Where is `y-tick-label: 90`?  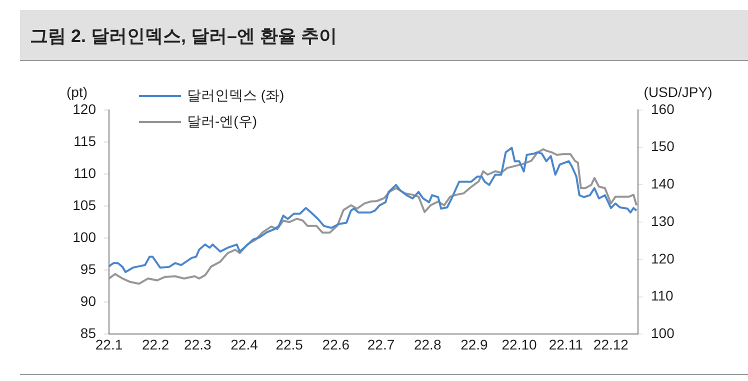 y-tick-label: 90 is located at coordinates (88, 301).